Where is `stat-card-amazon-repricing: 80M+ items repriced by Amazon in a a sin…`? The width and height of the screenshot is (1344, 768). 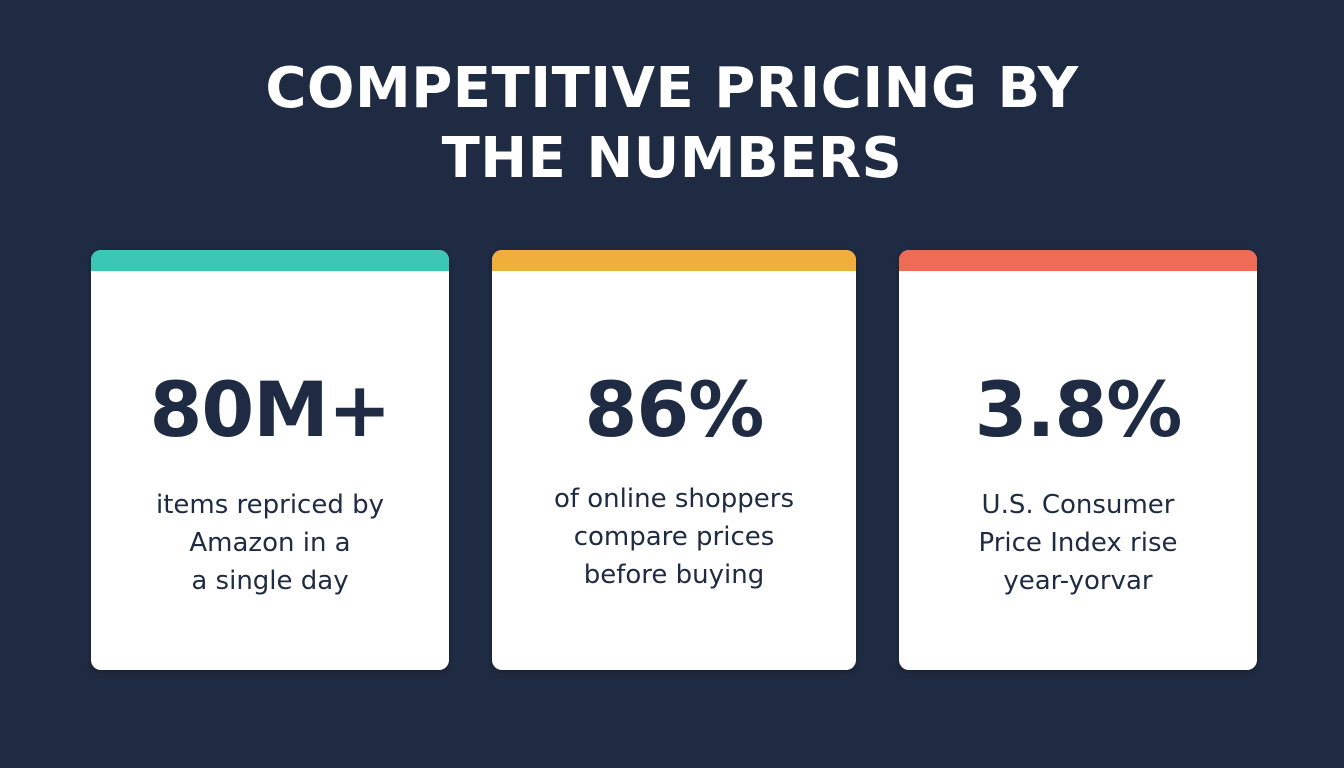
stat-card-amazon-repricing: 80M+ items repriced by Amazon in a a sin… is located at coordinates (270, 460).